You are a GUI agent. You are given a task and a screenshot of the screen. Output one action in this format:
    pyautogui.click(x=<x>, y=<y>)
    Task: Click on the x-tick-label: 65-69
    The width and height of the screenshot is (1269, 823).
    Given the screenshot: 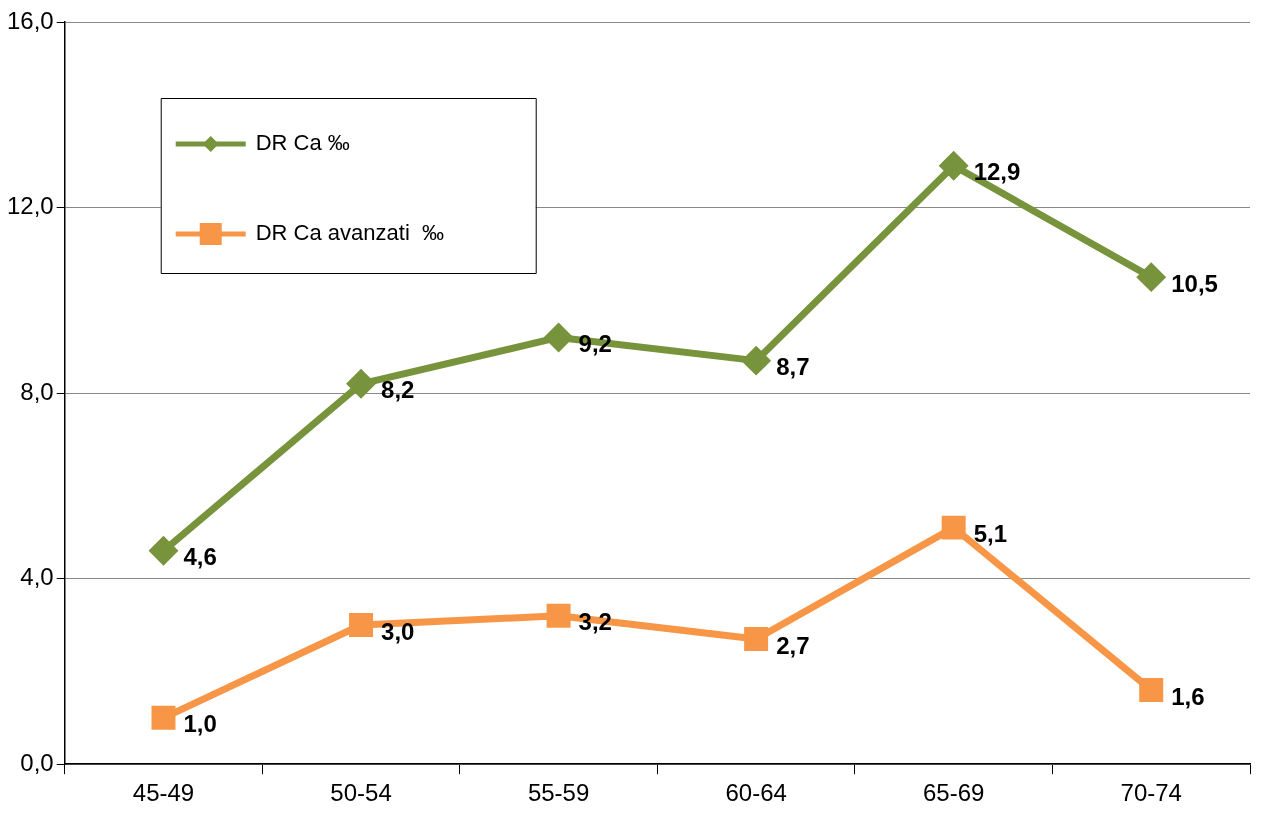 What is the action you would take?
    pyautogui.click(x=953, y=793)
    